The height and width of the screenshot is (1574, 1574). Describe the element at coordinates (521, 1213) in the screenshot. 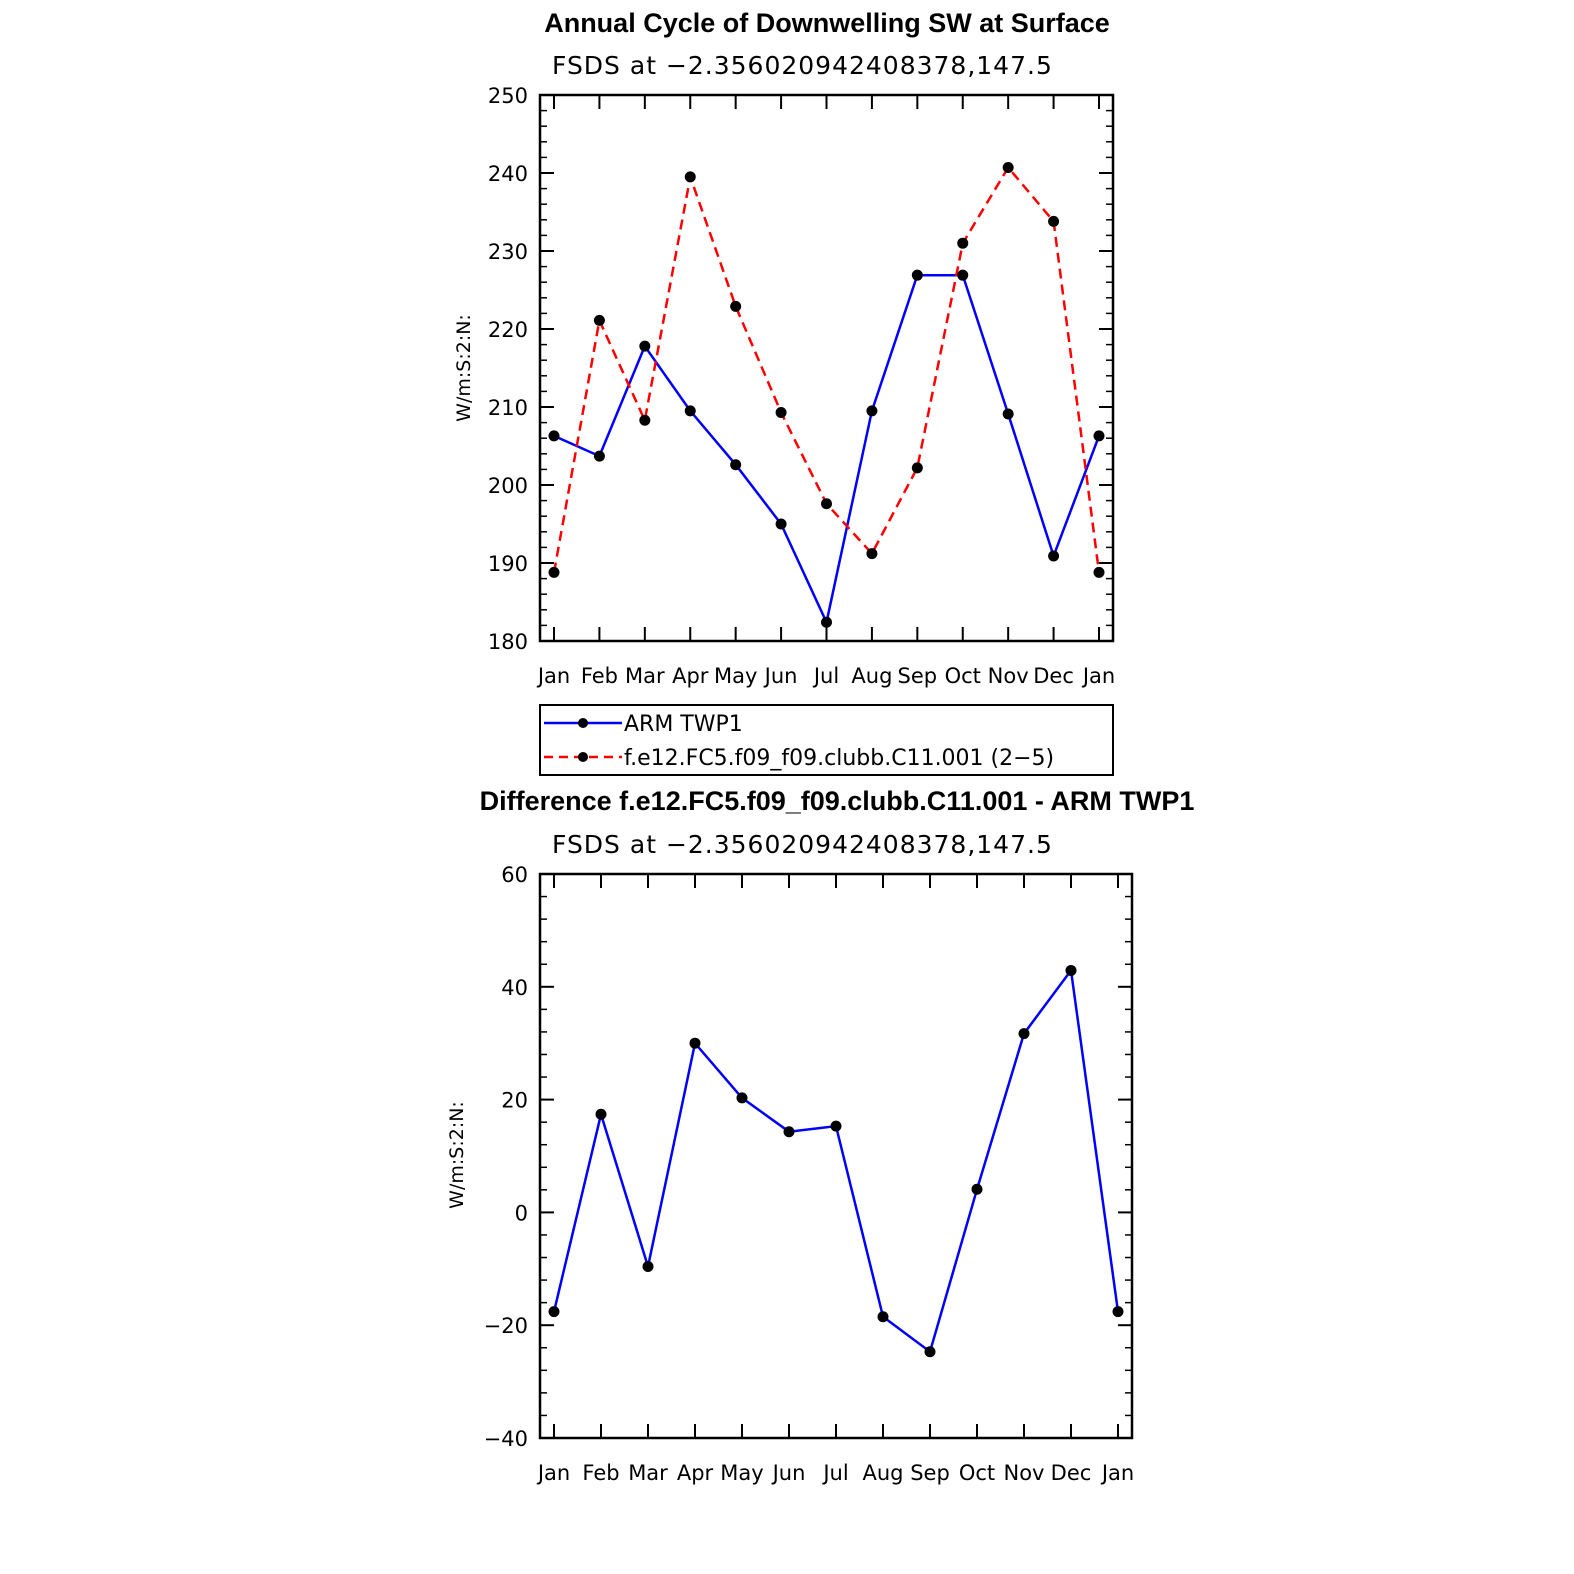

I see `chart2-ytick-label: 0` at that location.